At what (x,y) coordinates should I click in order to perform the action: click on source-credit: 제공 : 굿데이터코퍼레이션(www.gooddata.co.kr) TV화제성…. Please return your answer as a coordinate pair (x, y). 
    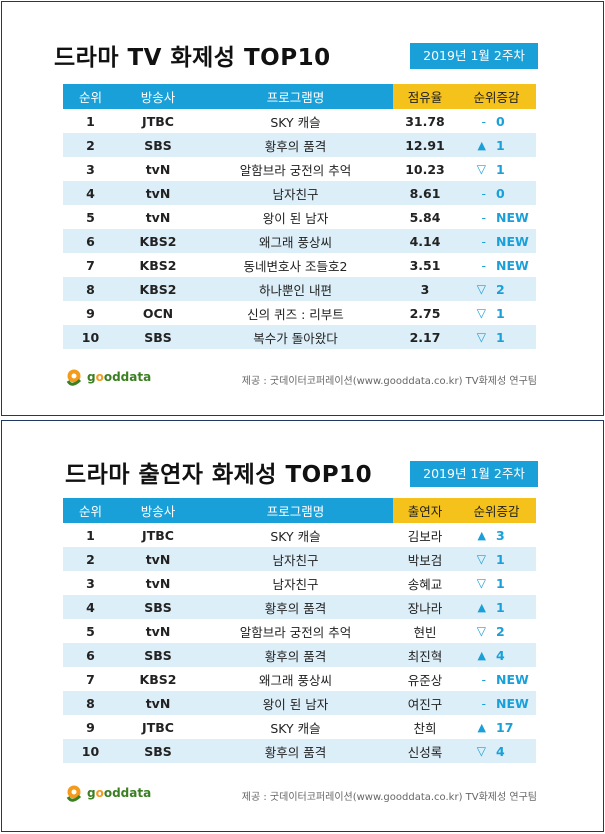
    Looking at the image, I should click on (389, 381).